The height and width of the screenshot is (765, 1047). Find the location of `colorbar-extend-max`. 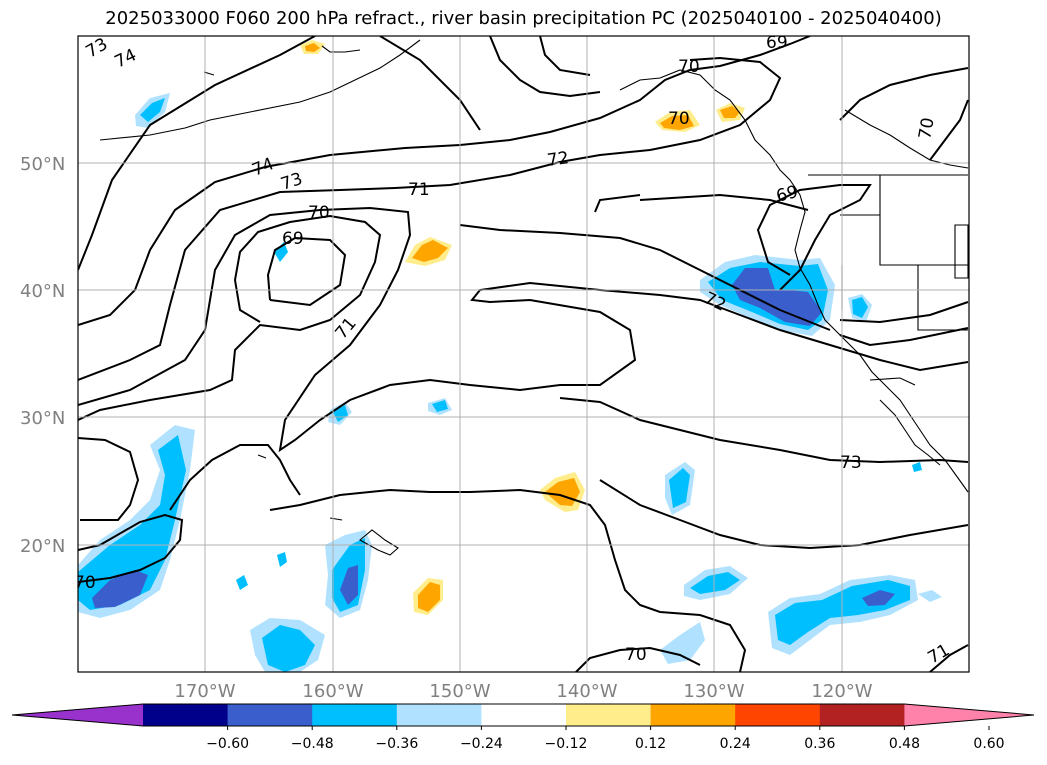

colorbar-extend-max is located at coordinates (969, 715).